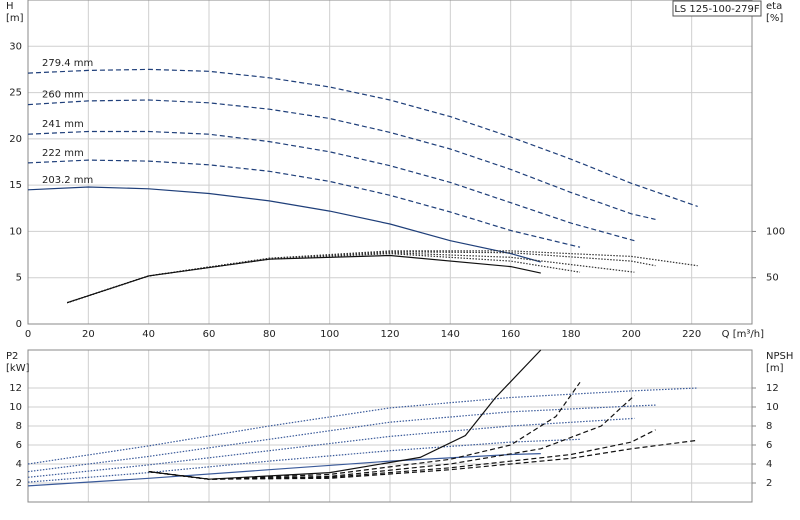  I want to click on curve-label: 241 mm, so click(63, 124).